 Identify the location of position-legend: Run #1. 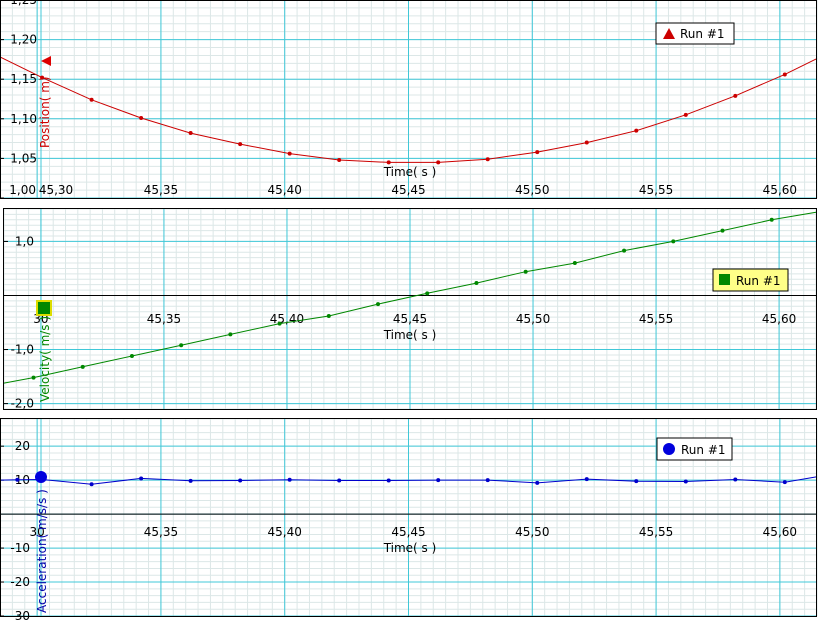
(695, 33).